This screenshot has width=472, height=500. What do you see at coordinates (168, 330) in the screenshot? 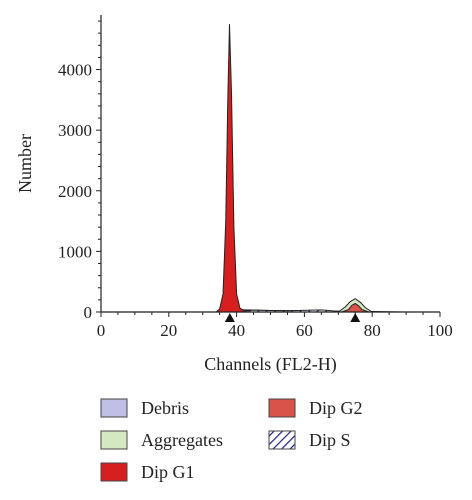
I see `x-tick-label: 20` at bounding box center [168, 330].